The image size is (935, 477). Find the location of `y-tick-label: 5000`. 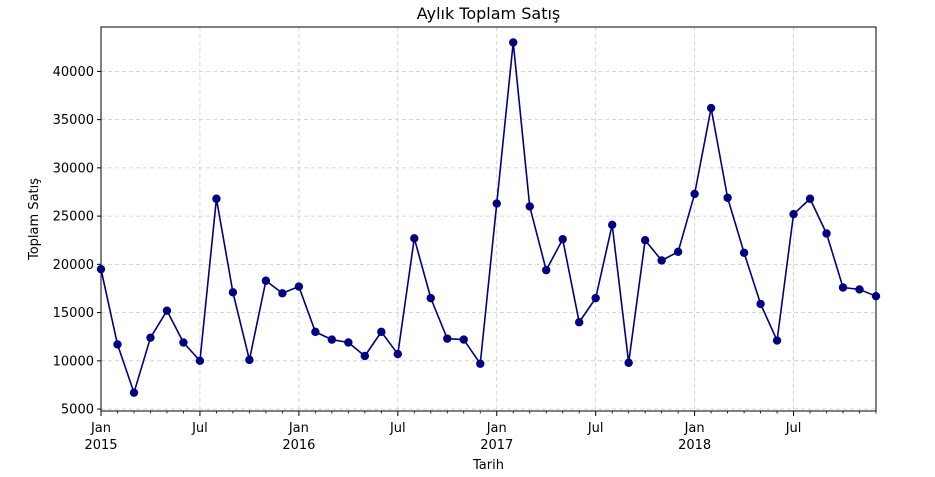

y-tick-label: 5000 is located at coordinates (77, 410).